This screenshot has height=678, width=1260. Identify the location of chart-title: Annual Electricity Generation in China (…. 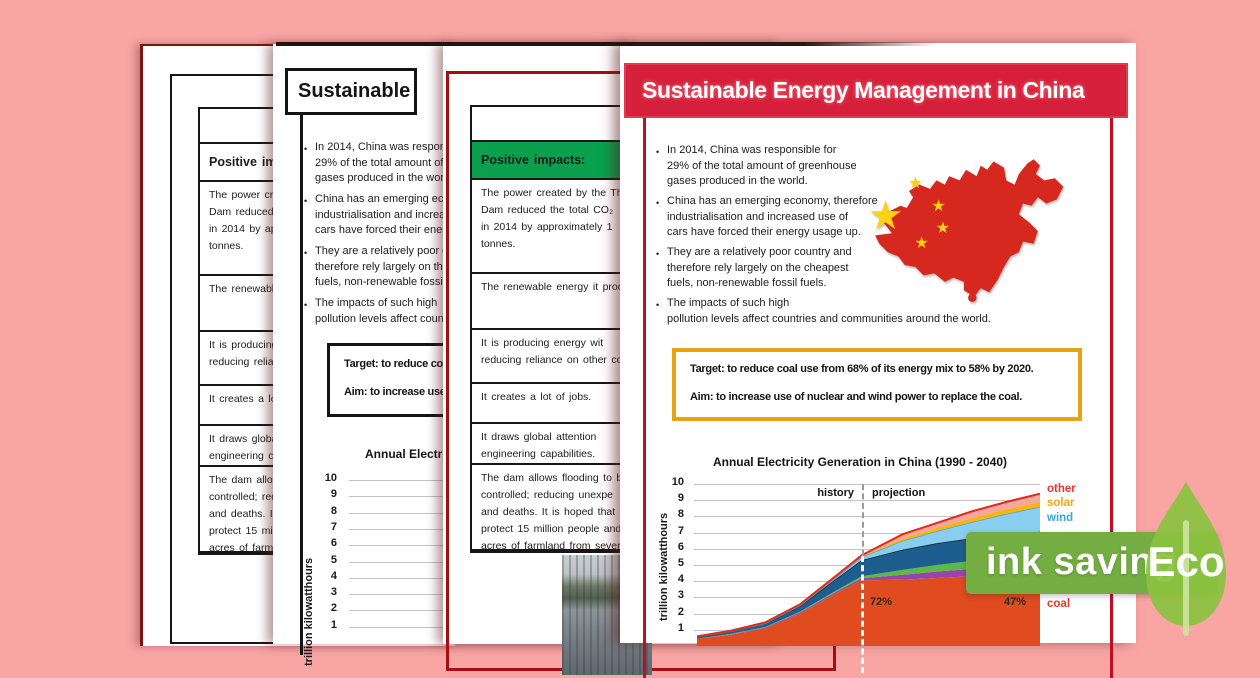
(860, 462).